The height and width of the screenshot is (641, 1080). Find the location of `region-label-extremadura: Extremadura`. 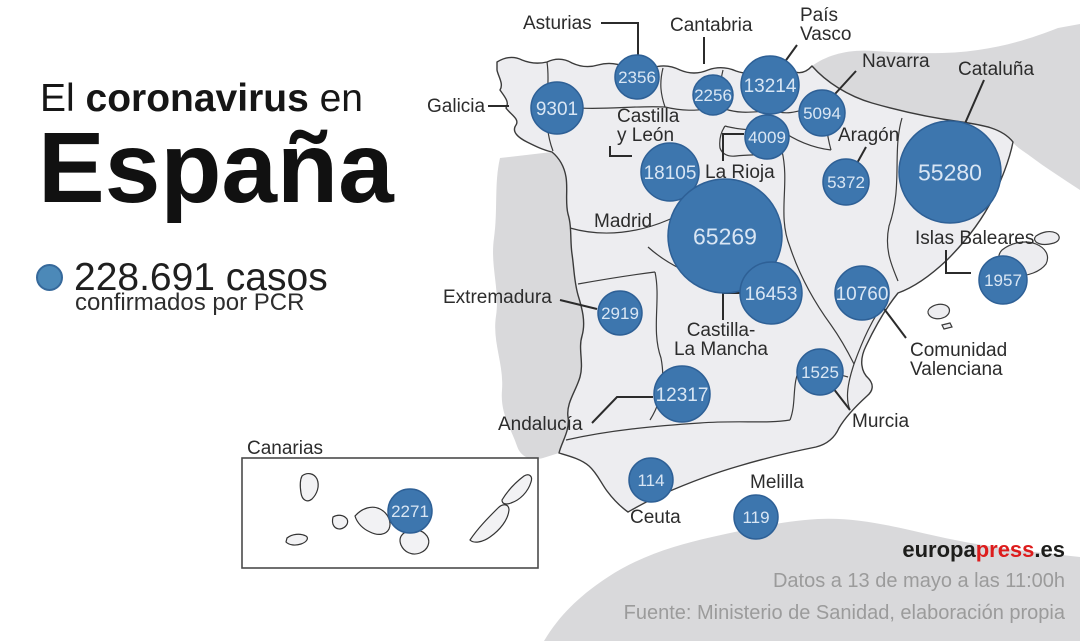

region-label-extremadura: Extremadura is located at coordinates (497, 297).